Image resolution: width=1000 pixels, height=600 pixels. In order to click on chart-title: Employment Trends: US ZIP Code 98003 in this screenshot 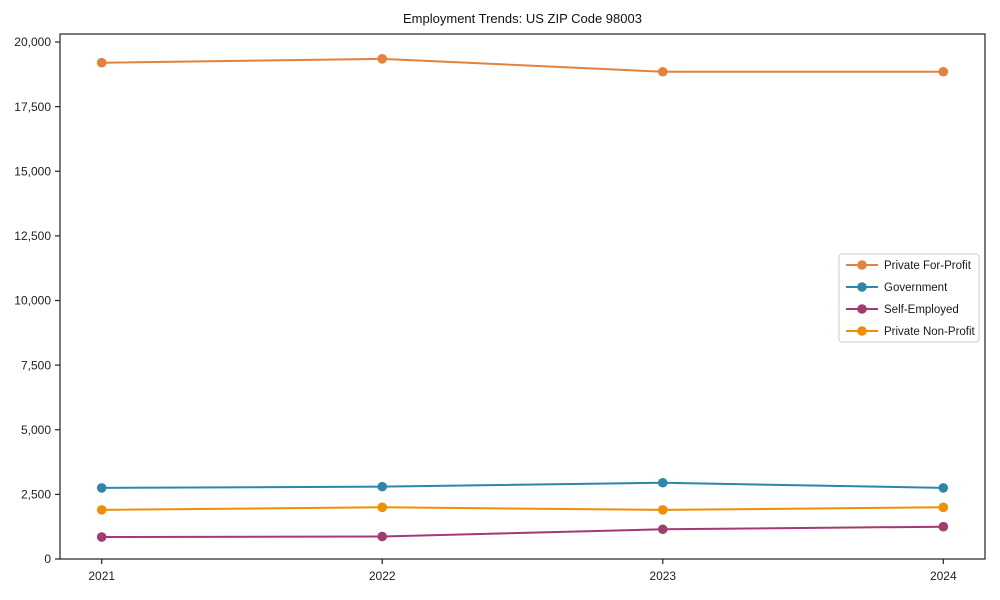, I will do `click(522, 18)`.